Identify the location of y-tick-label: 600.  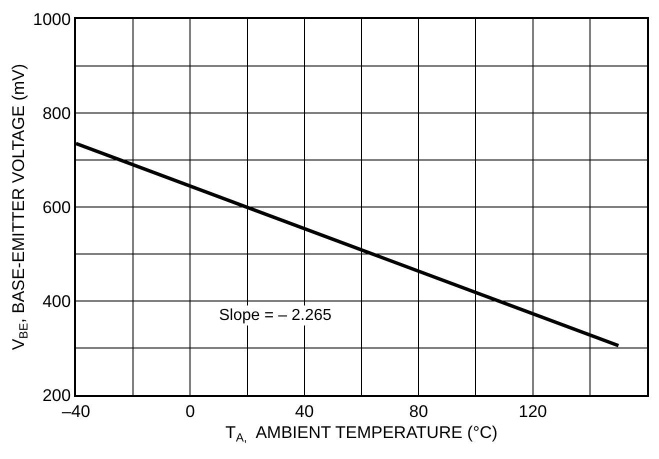
(56, 207).